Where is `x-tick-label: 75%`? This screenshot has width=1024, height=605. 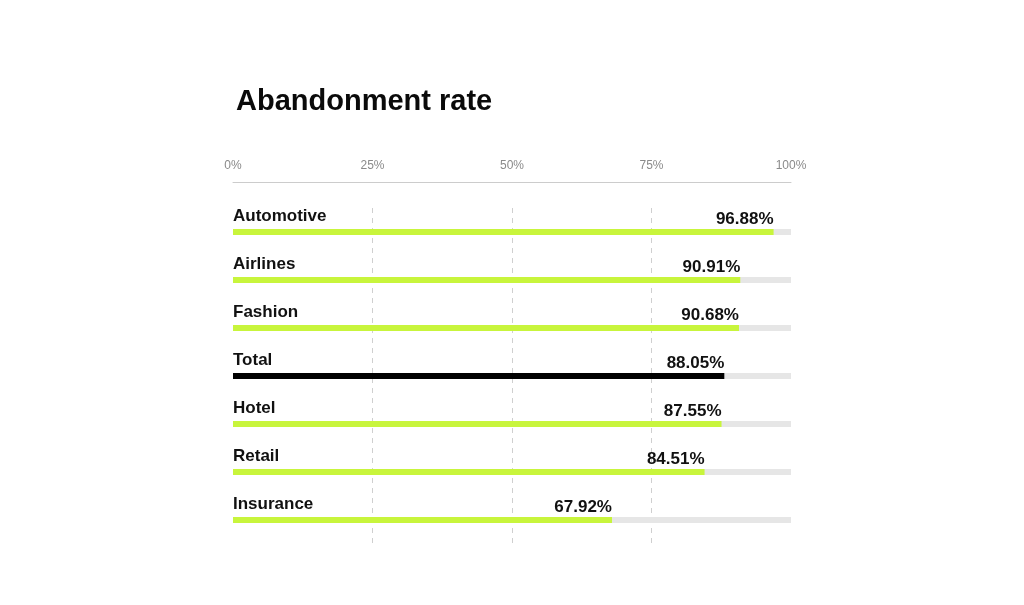 x-tick-label: 75% is located at coordinates (651, 165).